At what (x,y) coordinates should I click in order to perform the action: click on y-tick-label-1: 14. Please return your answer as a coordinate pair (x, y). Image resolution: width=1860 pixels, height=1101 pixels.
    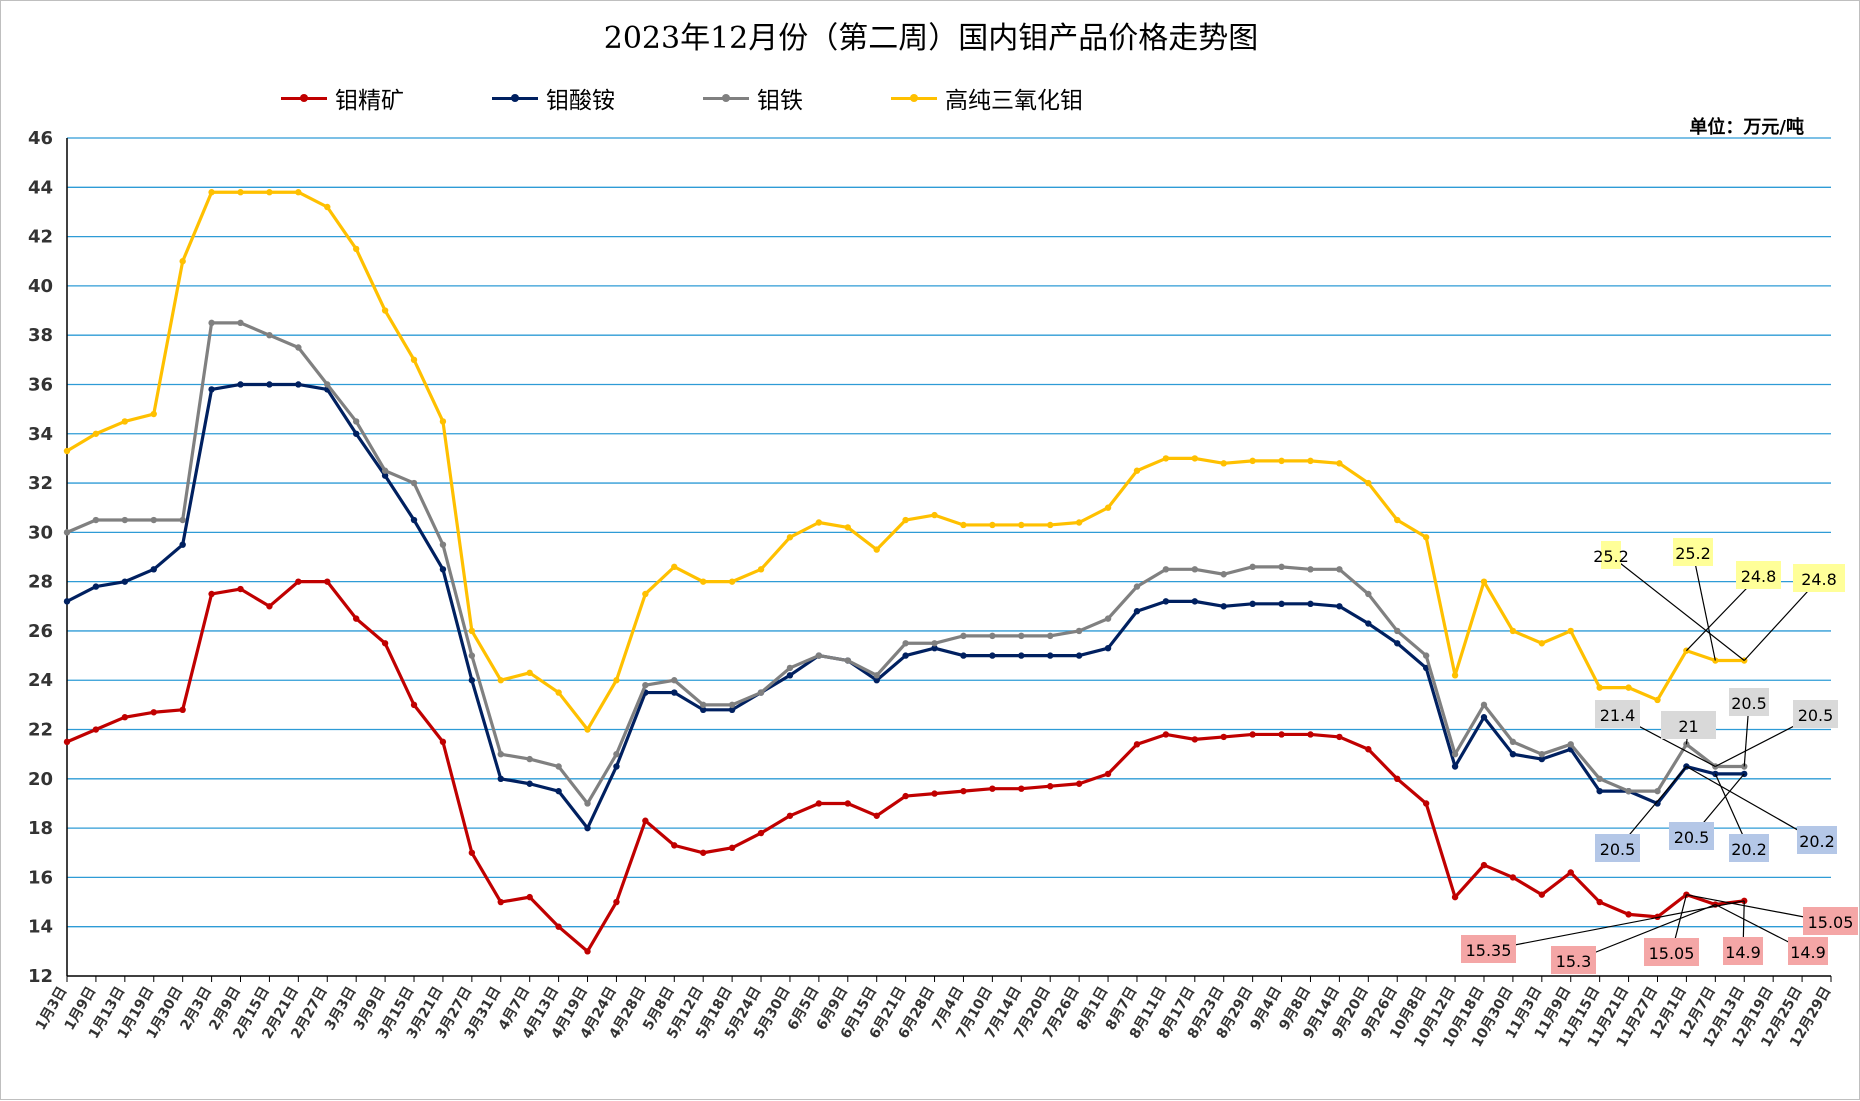
    Looking at the image, I should click on (40, 927).